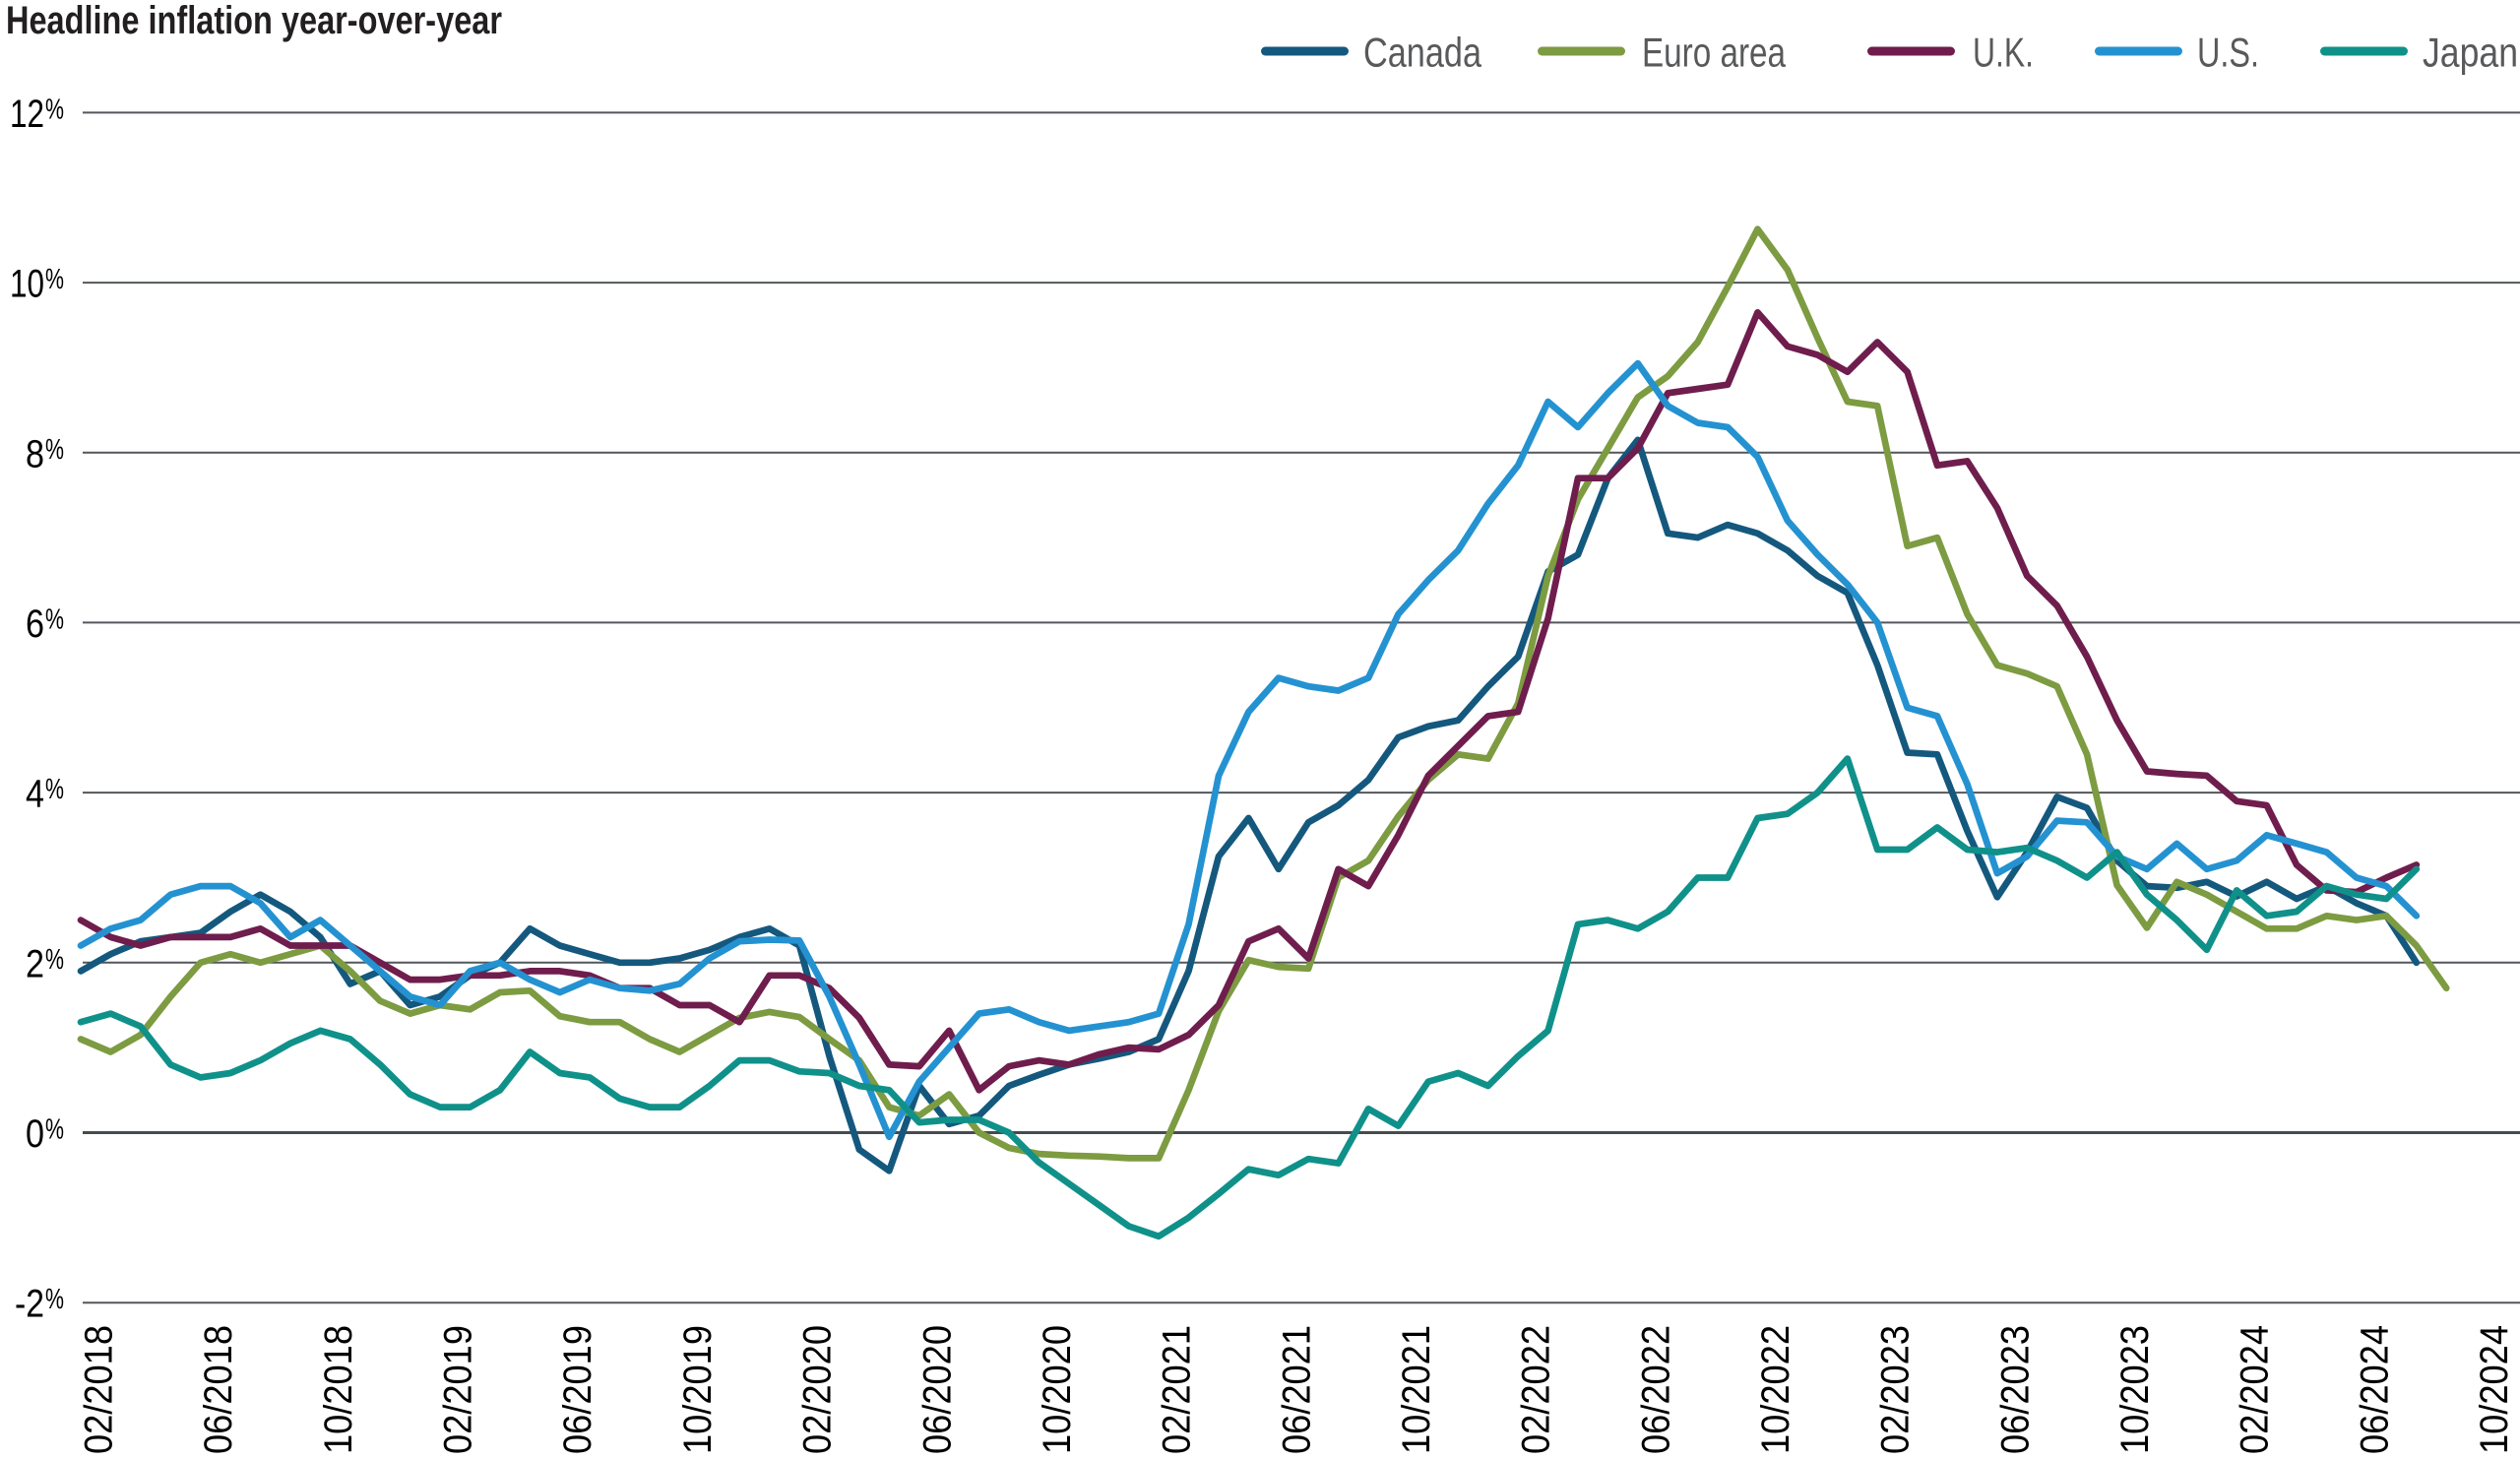 This screenshot has width=2520, height=1459. What do you see at coordinates (1714, 53) in the screenshot?
I see `svg-text: Euro area` at bounding box center [1714, 53].